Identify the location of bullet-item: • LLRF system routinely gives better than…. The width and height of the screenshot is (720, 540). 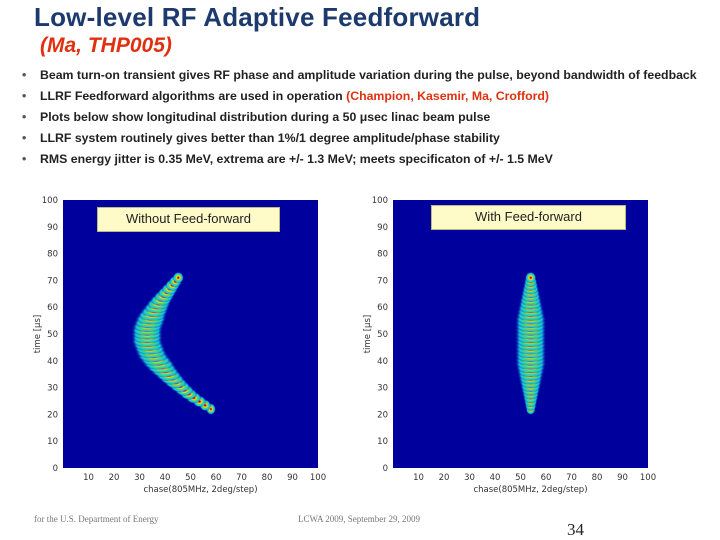
(360, 138).